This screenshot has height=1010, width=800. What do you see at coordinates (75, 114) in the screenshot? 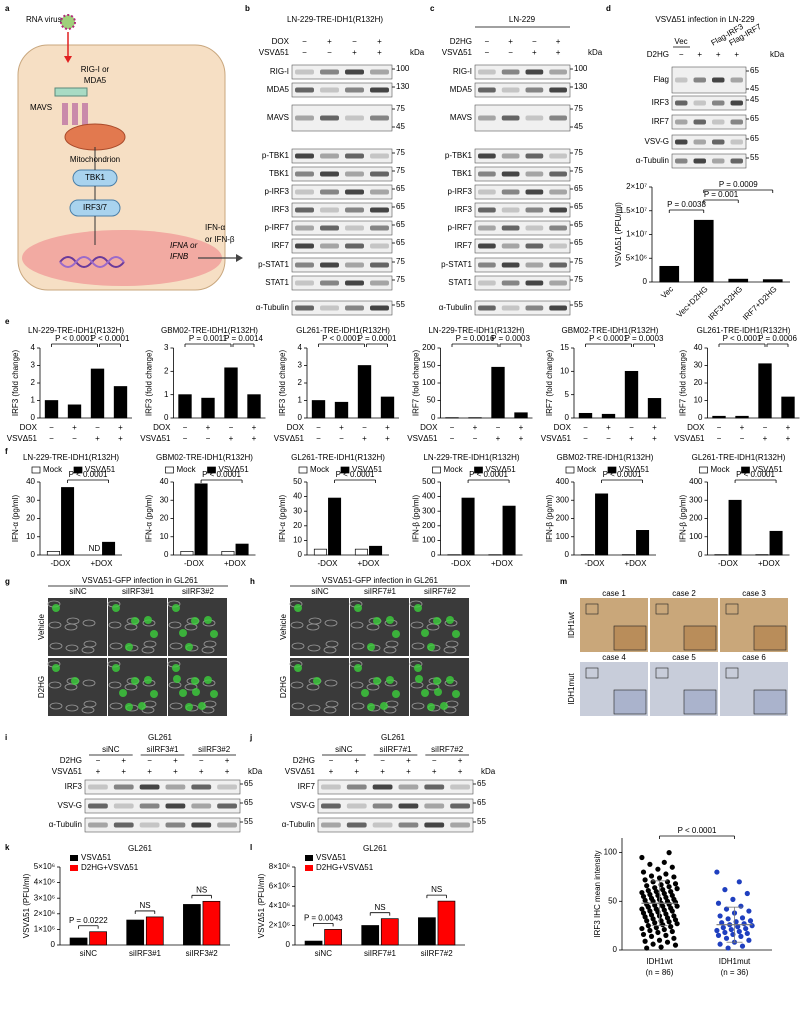
I see `mavs` at bounding box center [75, 114].